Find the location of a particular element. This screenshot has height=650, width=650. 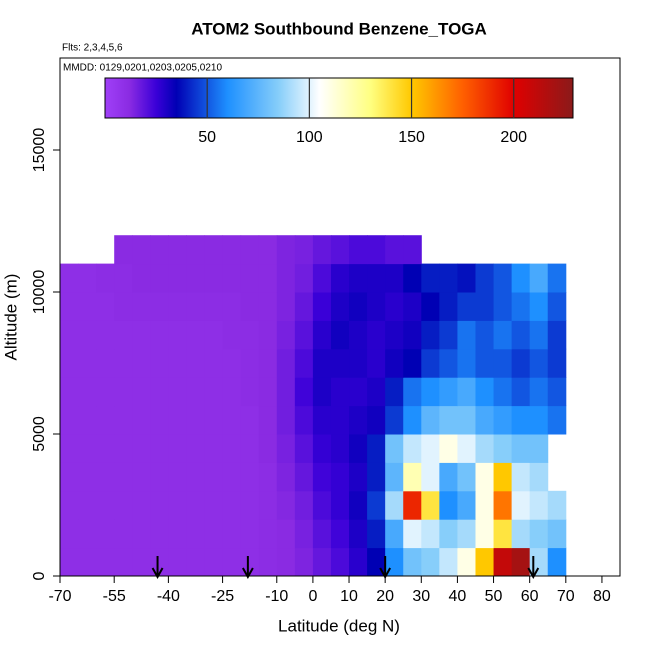

arrow-head is located at coordinates (533, 573).